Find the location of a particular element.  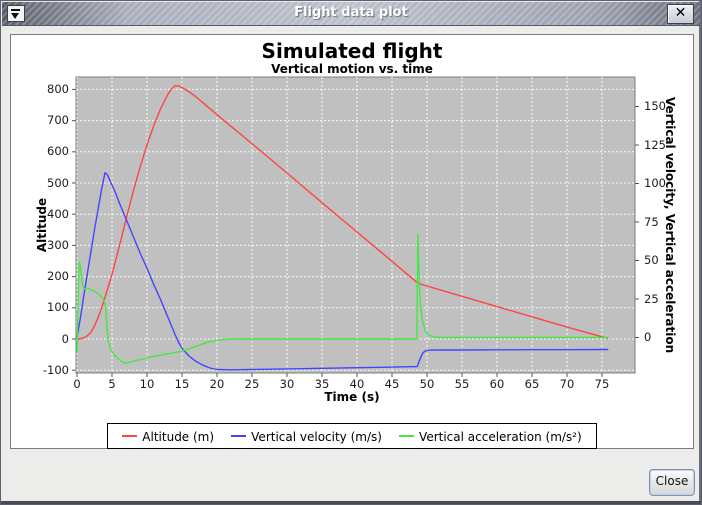

right-axis-tick-label: 50 is located at coordinates (651, 260).